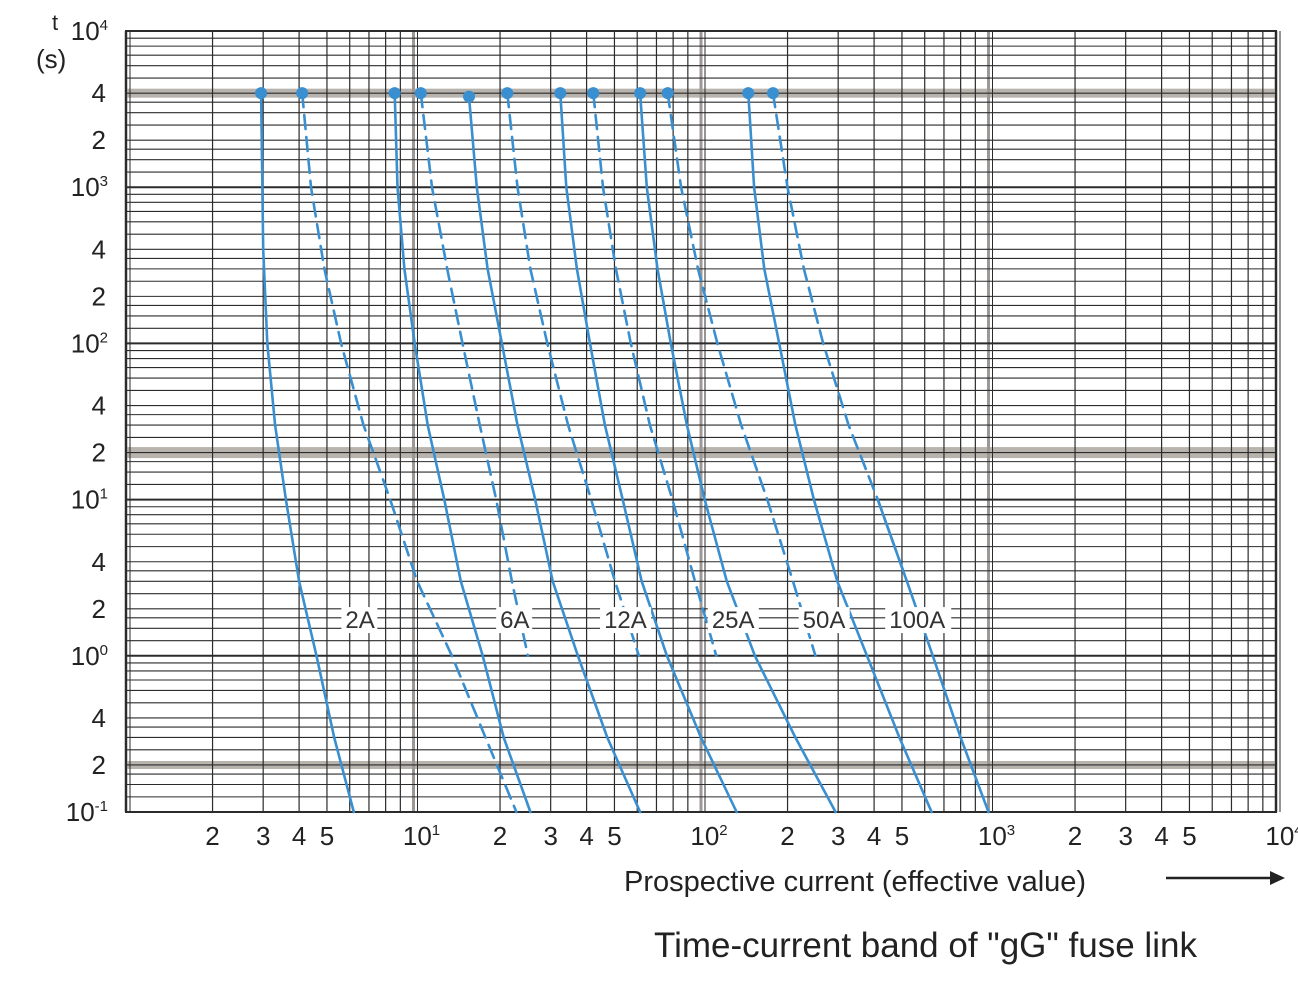 This screenshot has width=1298, height=992. What do you see at coordinates (838, 836) in the screenshot?
I see `x-tick-label-11: 3` at bounding box center [838, 836].